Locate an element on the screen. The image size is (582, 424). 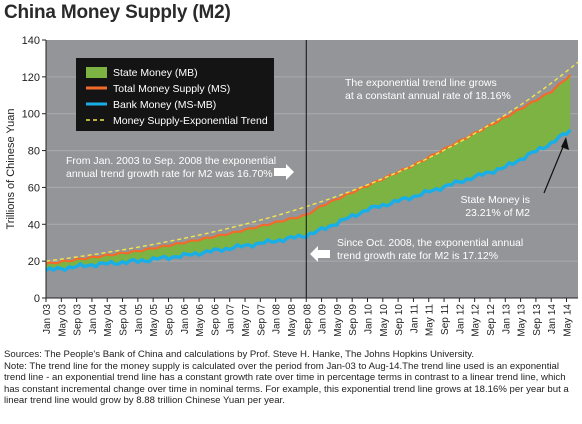
x-tick-label: May 13 is located at coordinates (522, 320).